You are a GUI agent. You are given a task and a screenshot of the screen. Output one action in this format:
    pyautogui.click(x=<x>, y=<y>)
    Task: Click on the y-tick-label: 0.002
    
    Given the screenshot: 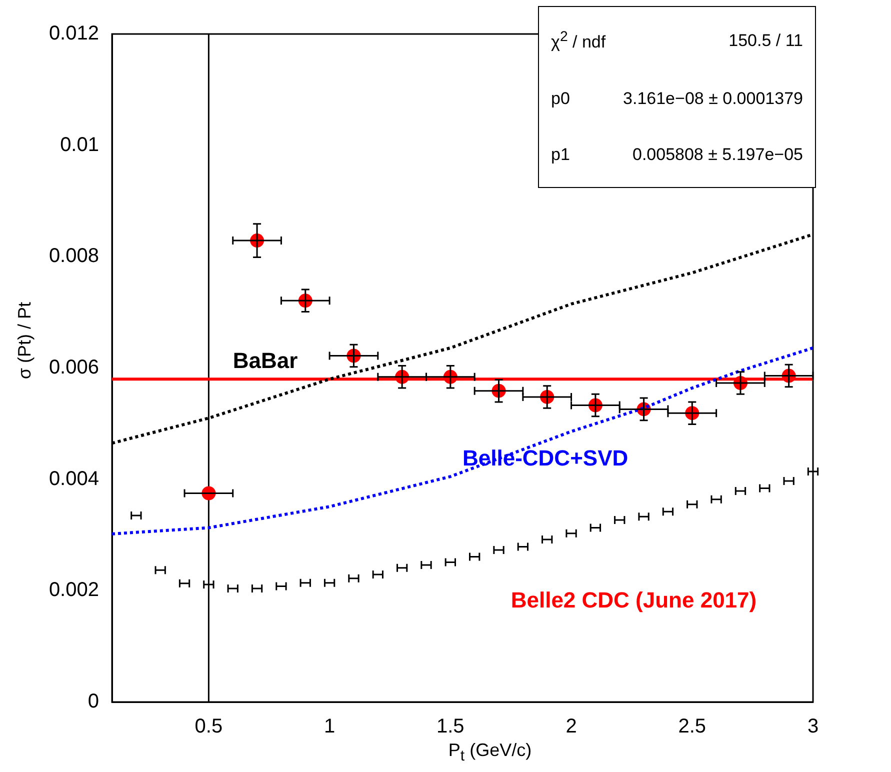 What is the action you would take?
    pyautogui.click(x=73, y=590)
    